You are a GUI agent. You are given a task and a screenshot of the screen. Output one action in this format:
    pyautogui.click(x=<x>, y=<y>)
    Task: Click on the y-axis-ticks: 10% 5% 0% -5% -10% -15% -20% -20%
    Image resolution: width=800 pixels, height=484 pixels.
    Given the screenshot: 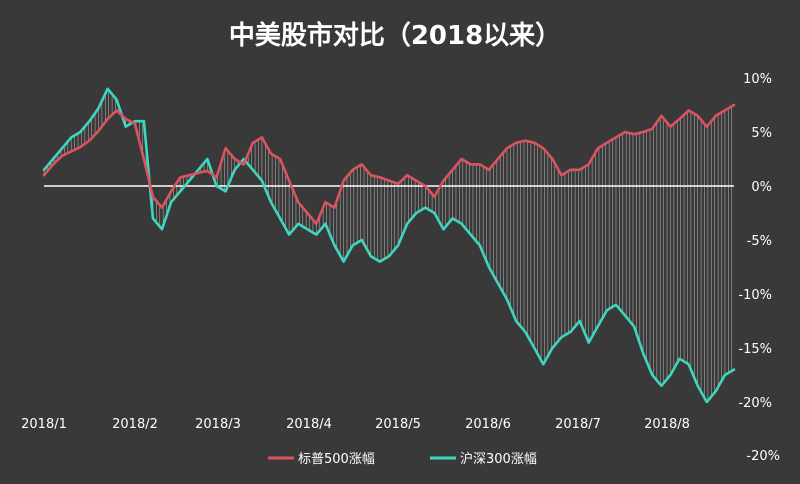 What is the action you would take?
    pyautogui.click(x=759, y=268)
    